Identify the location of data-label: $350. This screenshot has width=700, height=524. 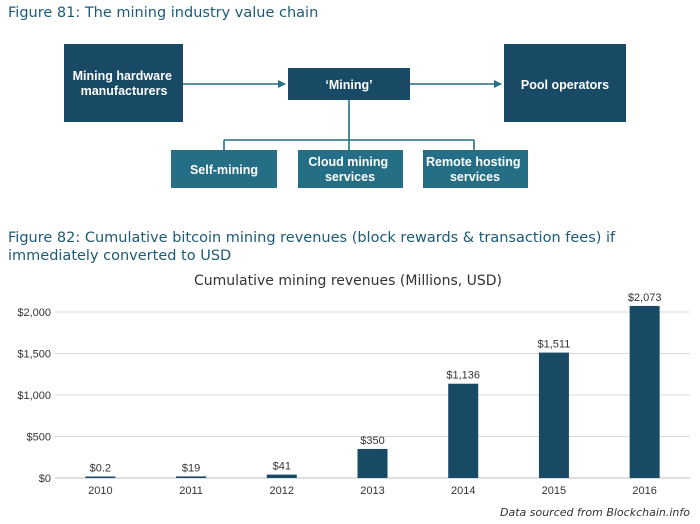
(372, 441).